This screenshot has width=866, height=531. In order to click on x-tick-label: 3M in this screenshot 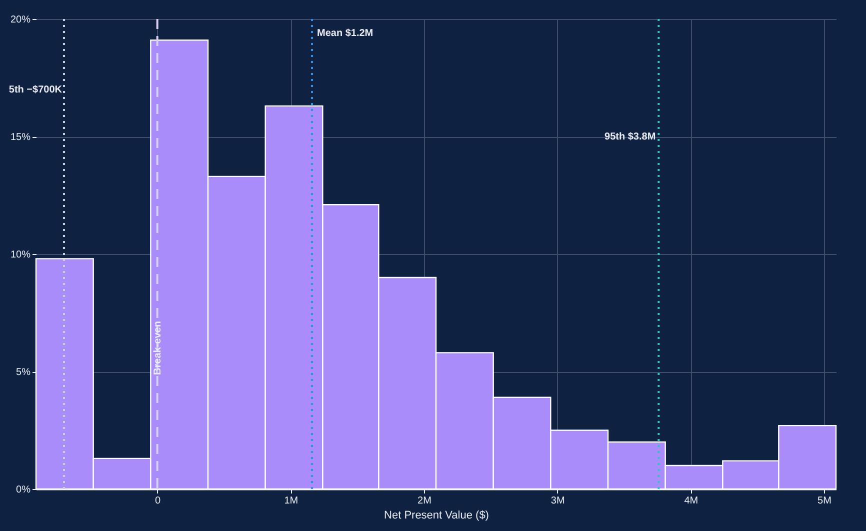, I will do `click(557, 501)`.